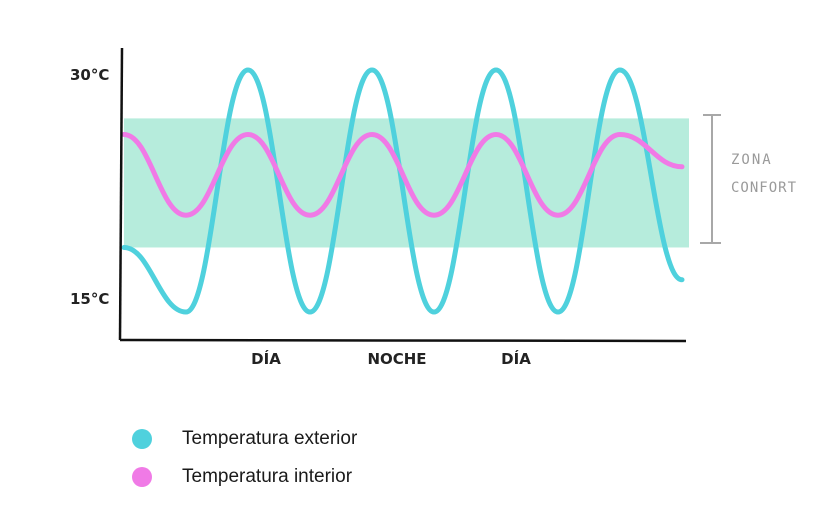  I want to click on x-tick-label: NOCHE, so click(396, 359).